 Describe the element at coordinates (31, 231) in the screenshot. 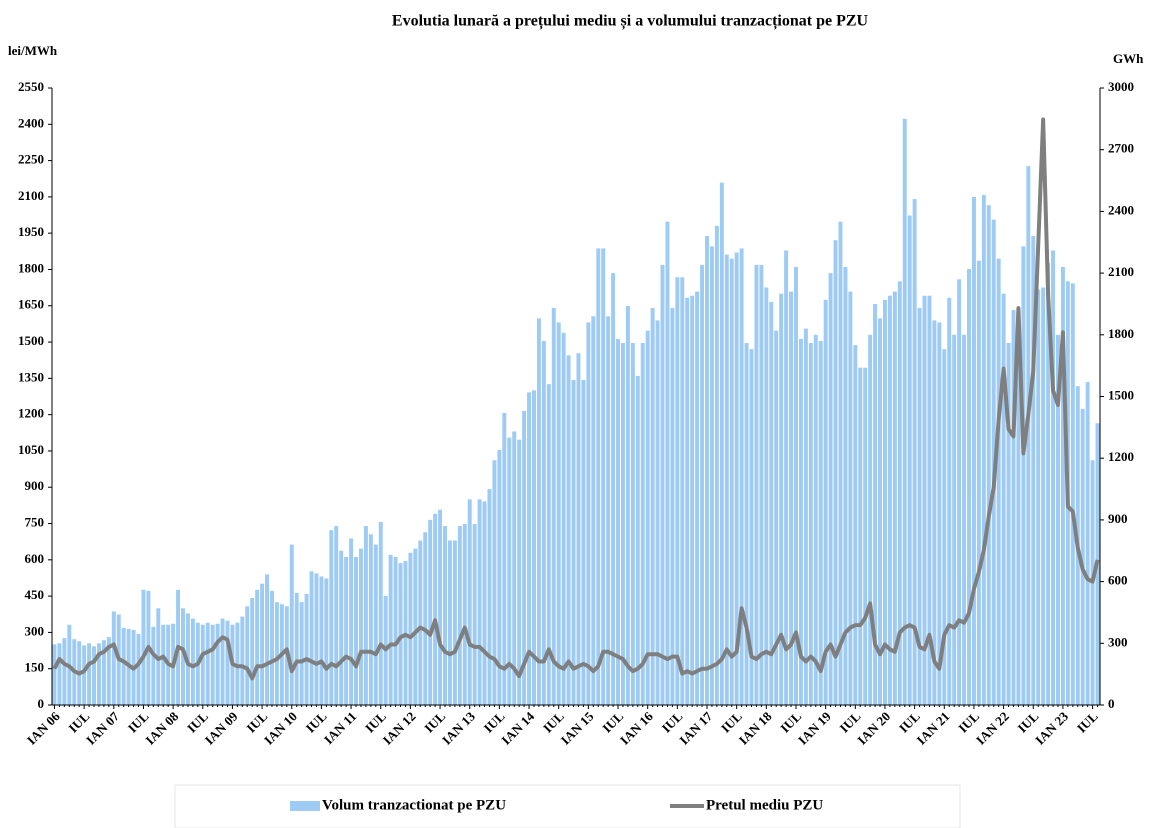

I see `y-tick-label: 1950` at that location.